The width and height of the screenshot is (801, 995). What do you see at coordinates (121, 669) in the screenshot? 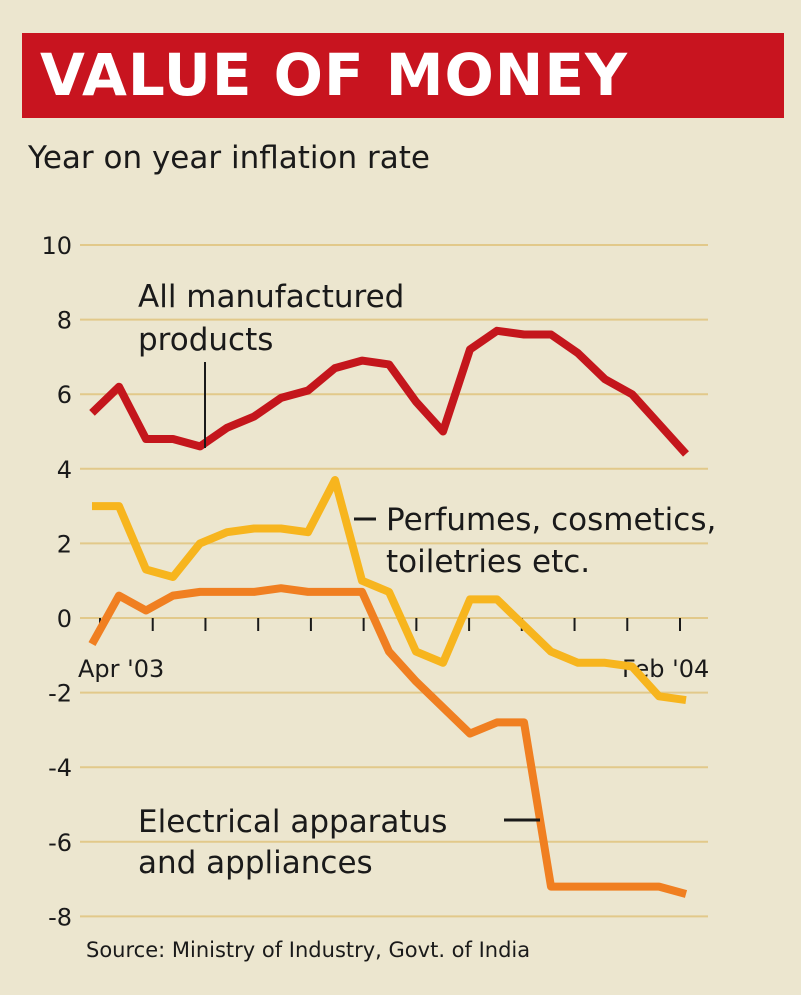
I see `x-tick-label: Apr '03` at bounding box center [121, 669].